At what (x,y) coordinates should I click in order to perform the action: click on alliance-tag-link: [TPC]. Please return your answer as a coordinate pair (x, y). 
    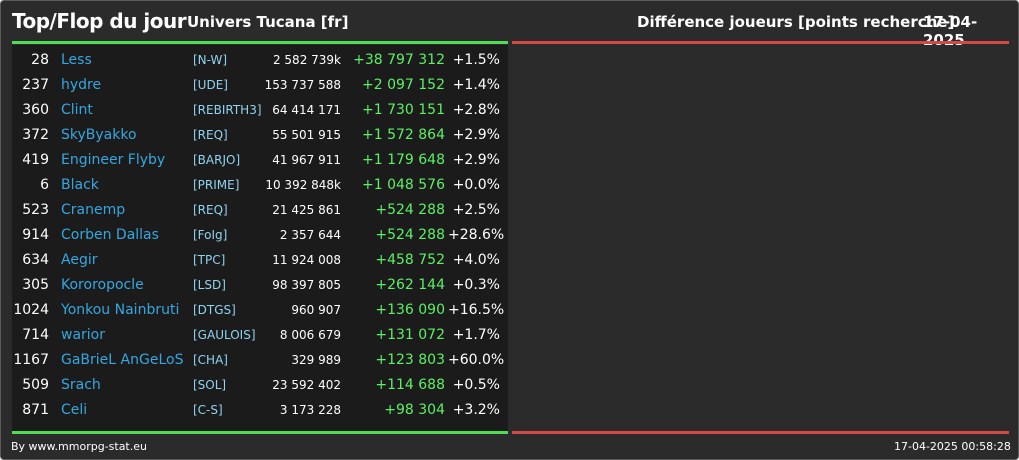
    Looking at the image, I should click on (209, 260).